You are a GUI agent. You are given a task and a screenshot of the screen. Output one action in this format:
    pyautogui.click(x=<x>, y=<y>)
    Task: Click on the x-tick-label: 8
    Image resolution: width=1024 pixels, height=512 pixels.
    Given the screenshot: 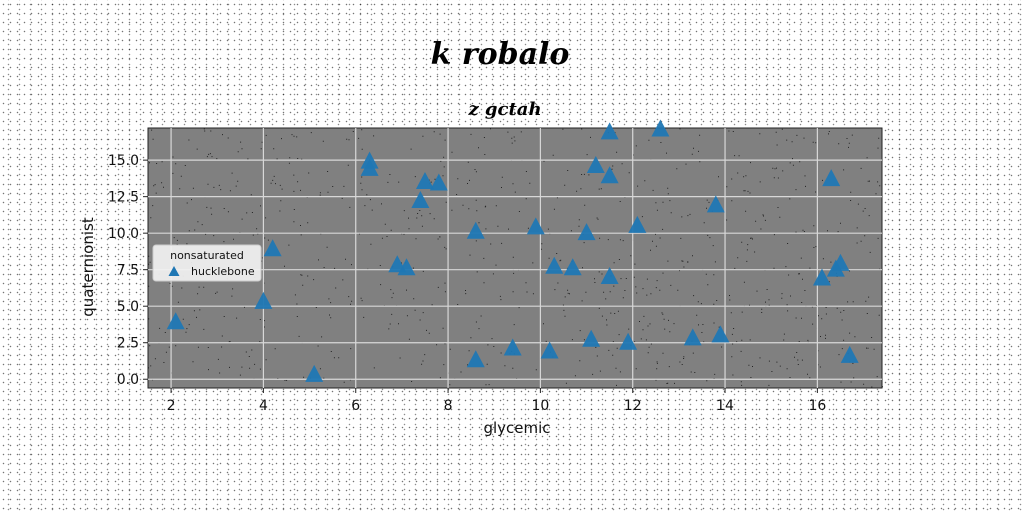 What is the action you would take?
    pyautogui.click(x=448, y=406)
    